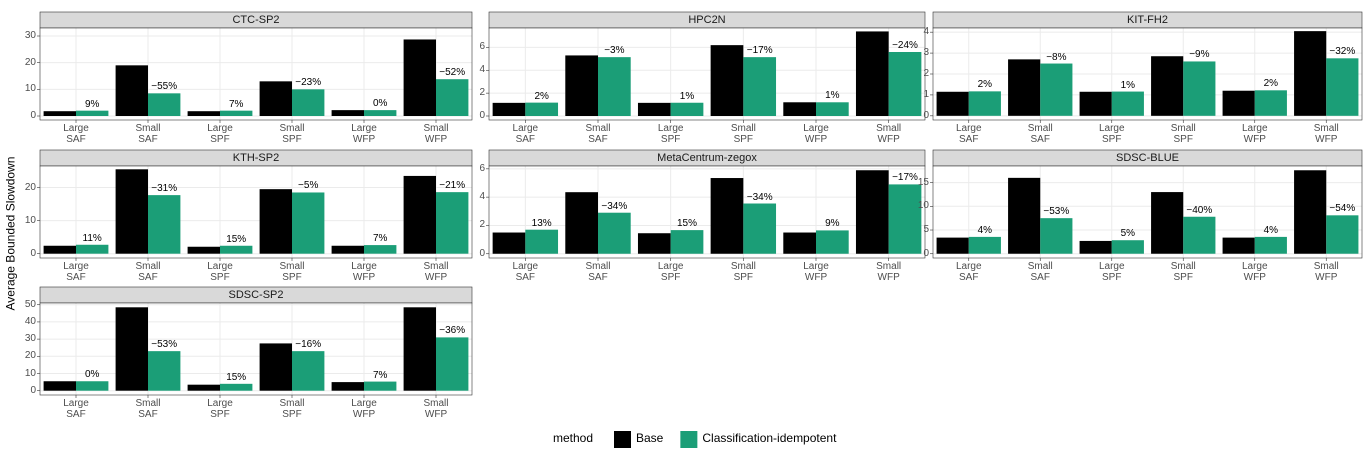  I want to click on y-axis-title: Average Bounded Slowdown, so click(10, 233).